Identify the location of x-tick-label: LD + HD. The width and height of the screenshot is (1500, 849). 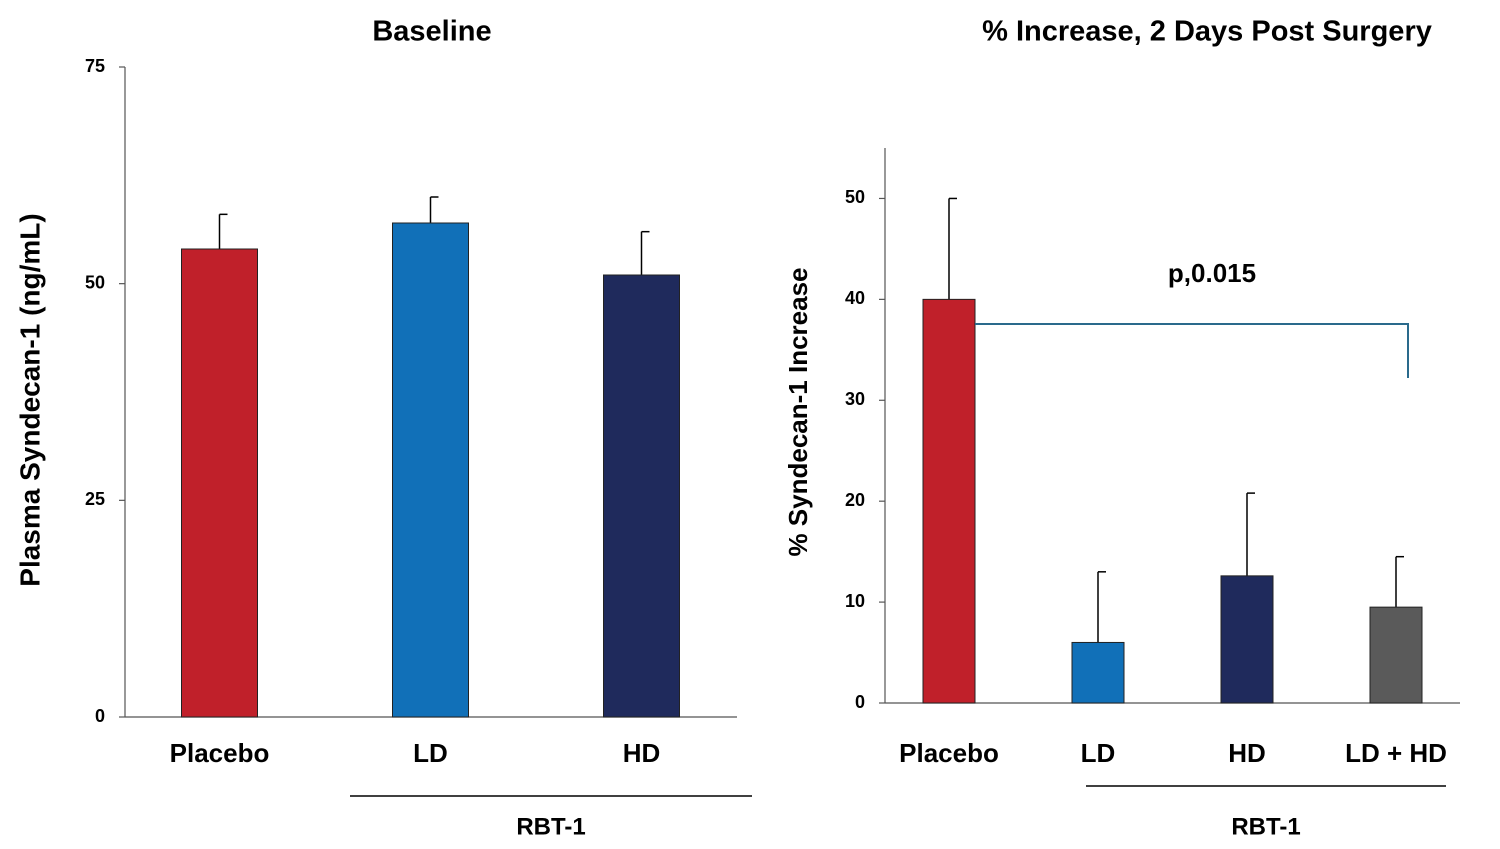
(1396, 753).